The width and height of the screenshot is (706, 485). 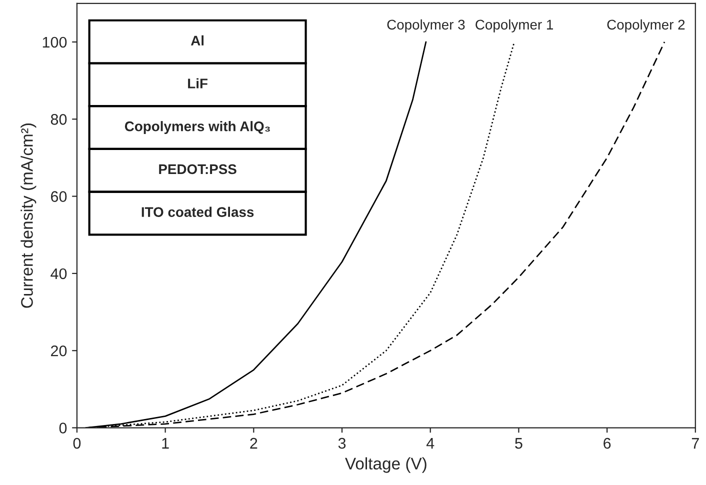 I want to click on y-tick-label: 40, so click(x=58, y=274).